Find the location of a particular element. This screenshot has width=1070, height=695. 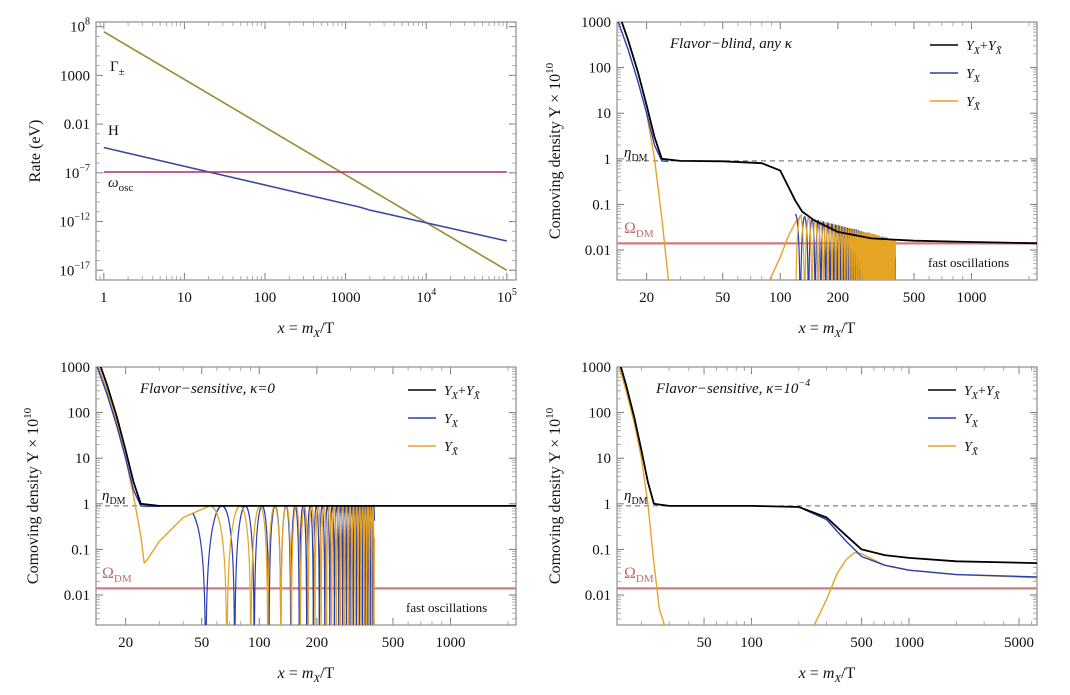

y-tick-label: 10⁻⁷ is located at coordinates (77, 172).